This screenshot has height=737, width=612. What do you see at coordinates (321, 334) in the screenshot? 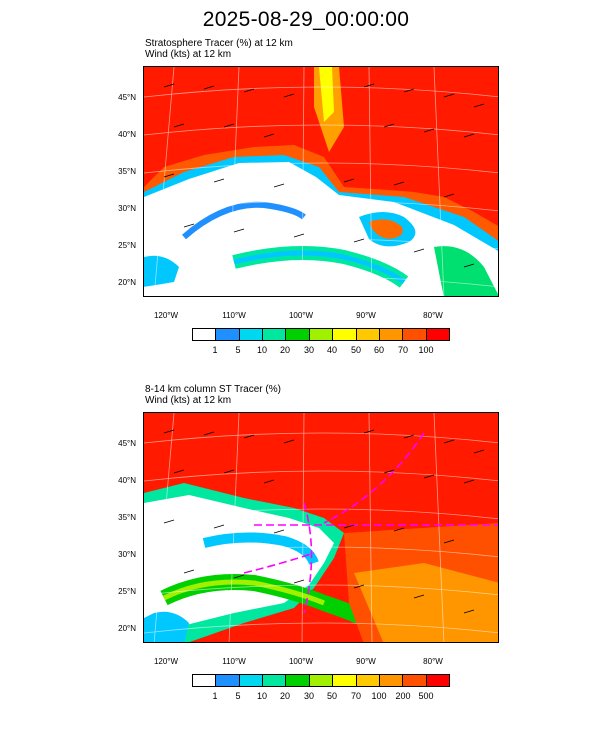
I see `panel1-colorbar` at bounding box center [321, 334].